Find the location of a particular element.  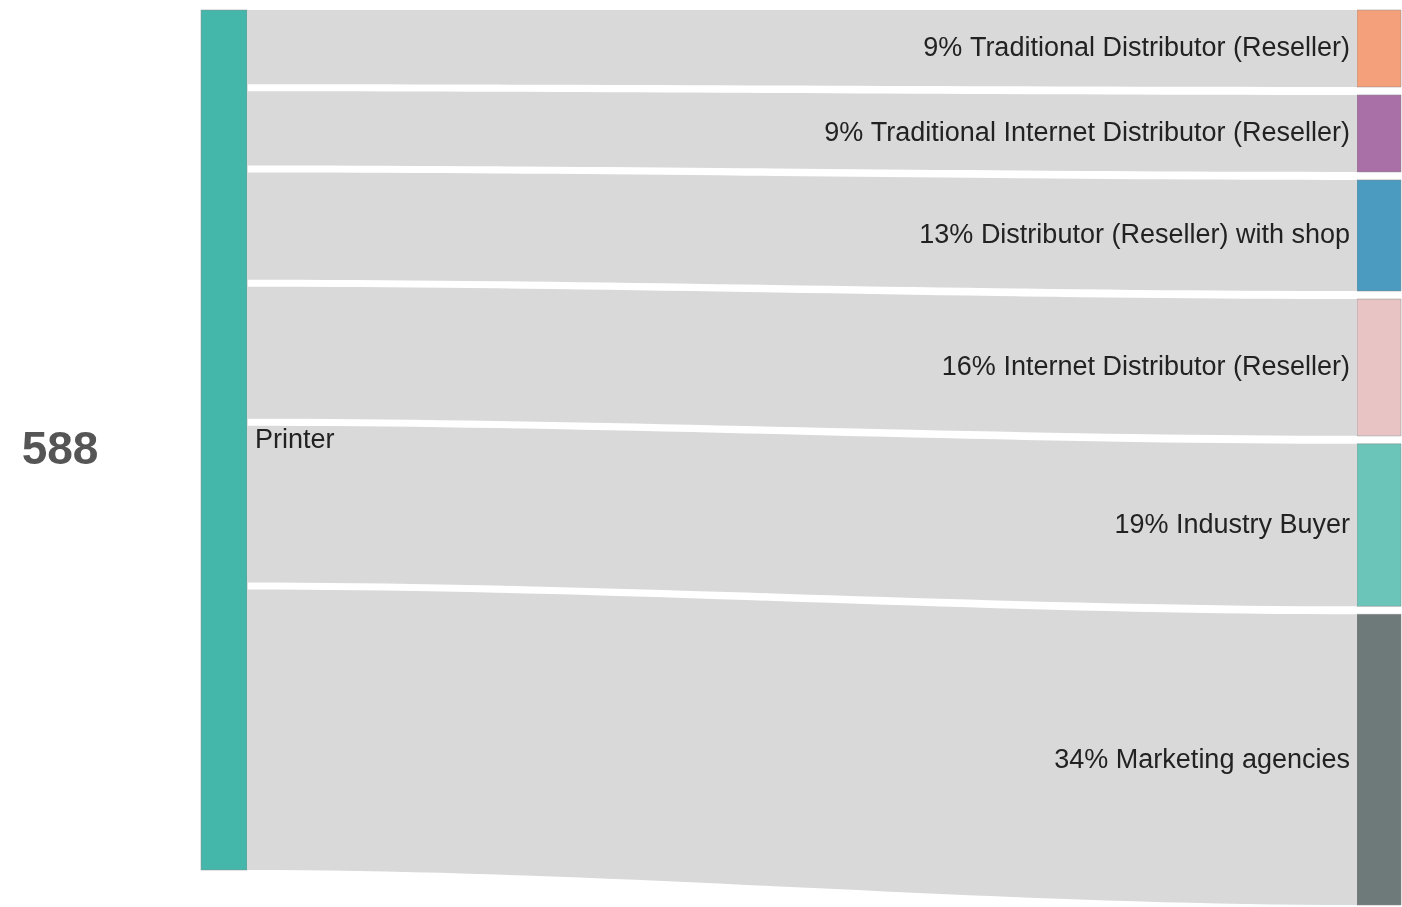

data-label: 19% is located at coordinates (1141, 524).